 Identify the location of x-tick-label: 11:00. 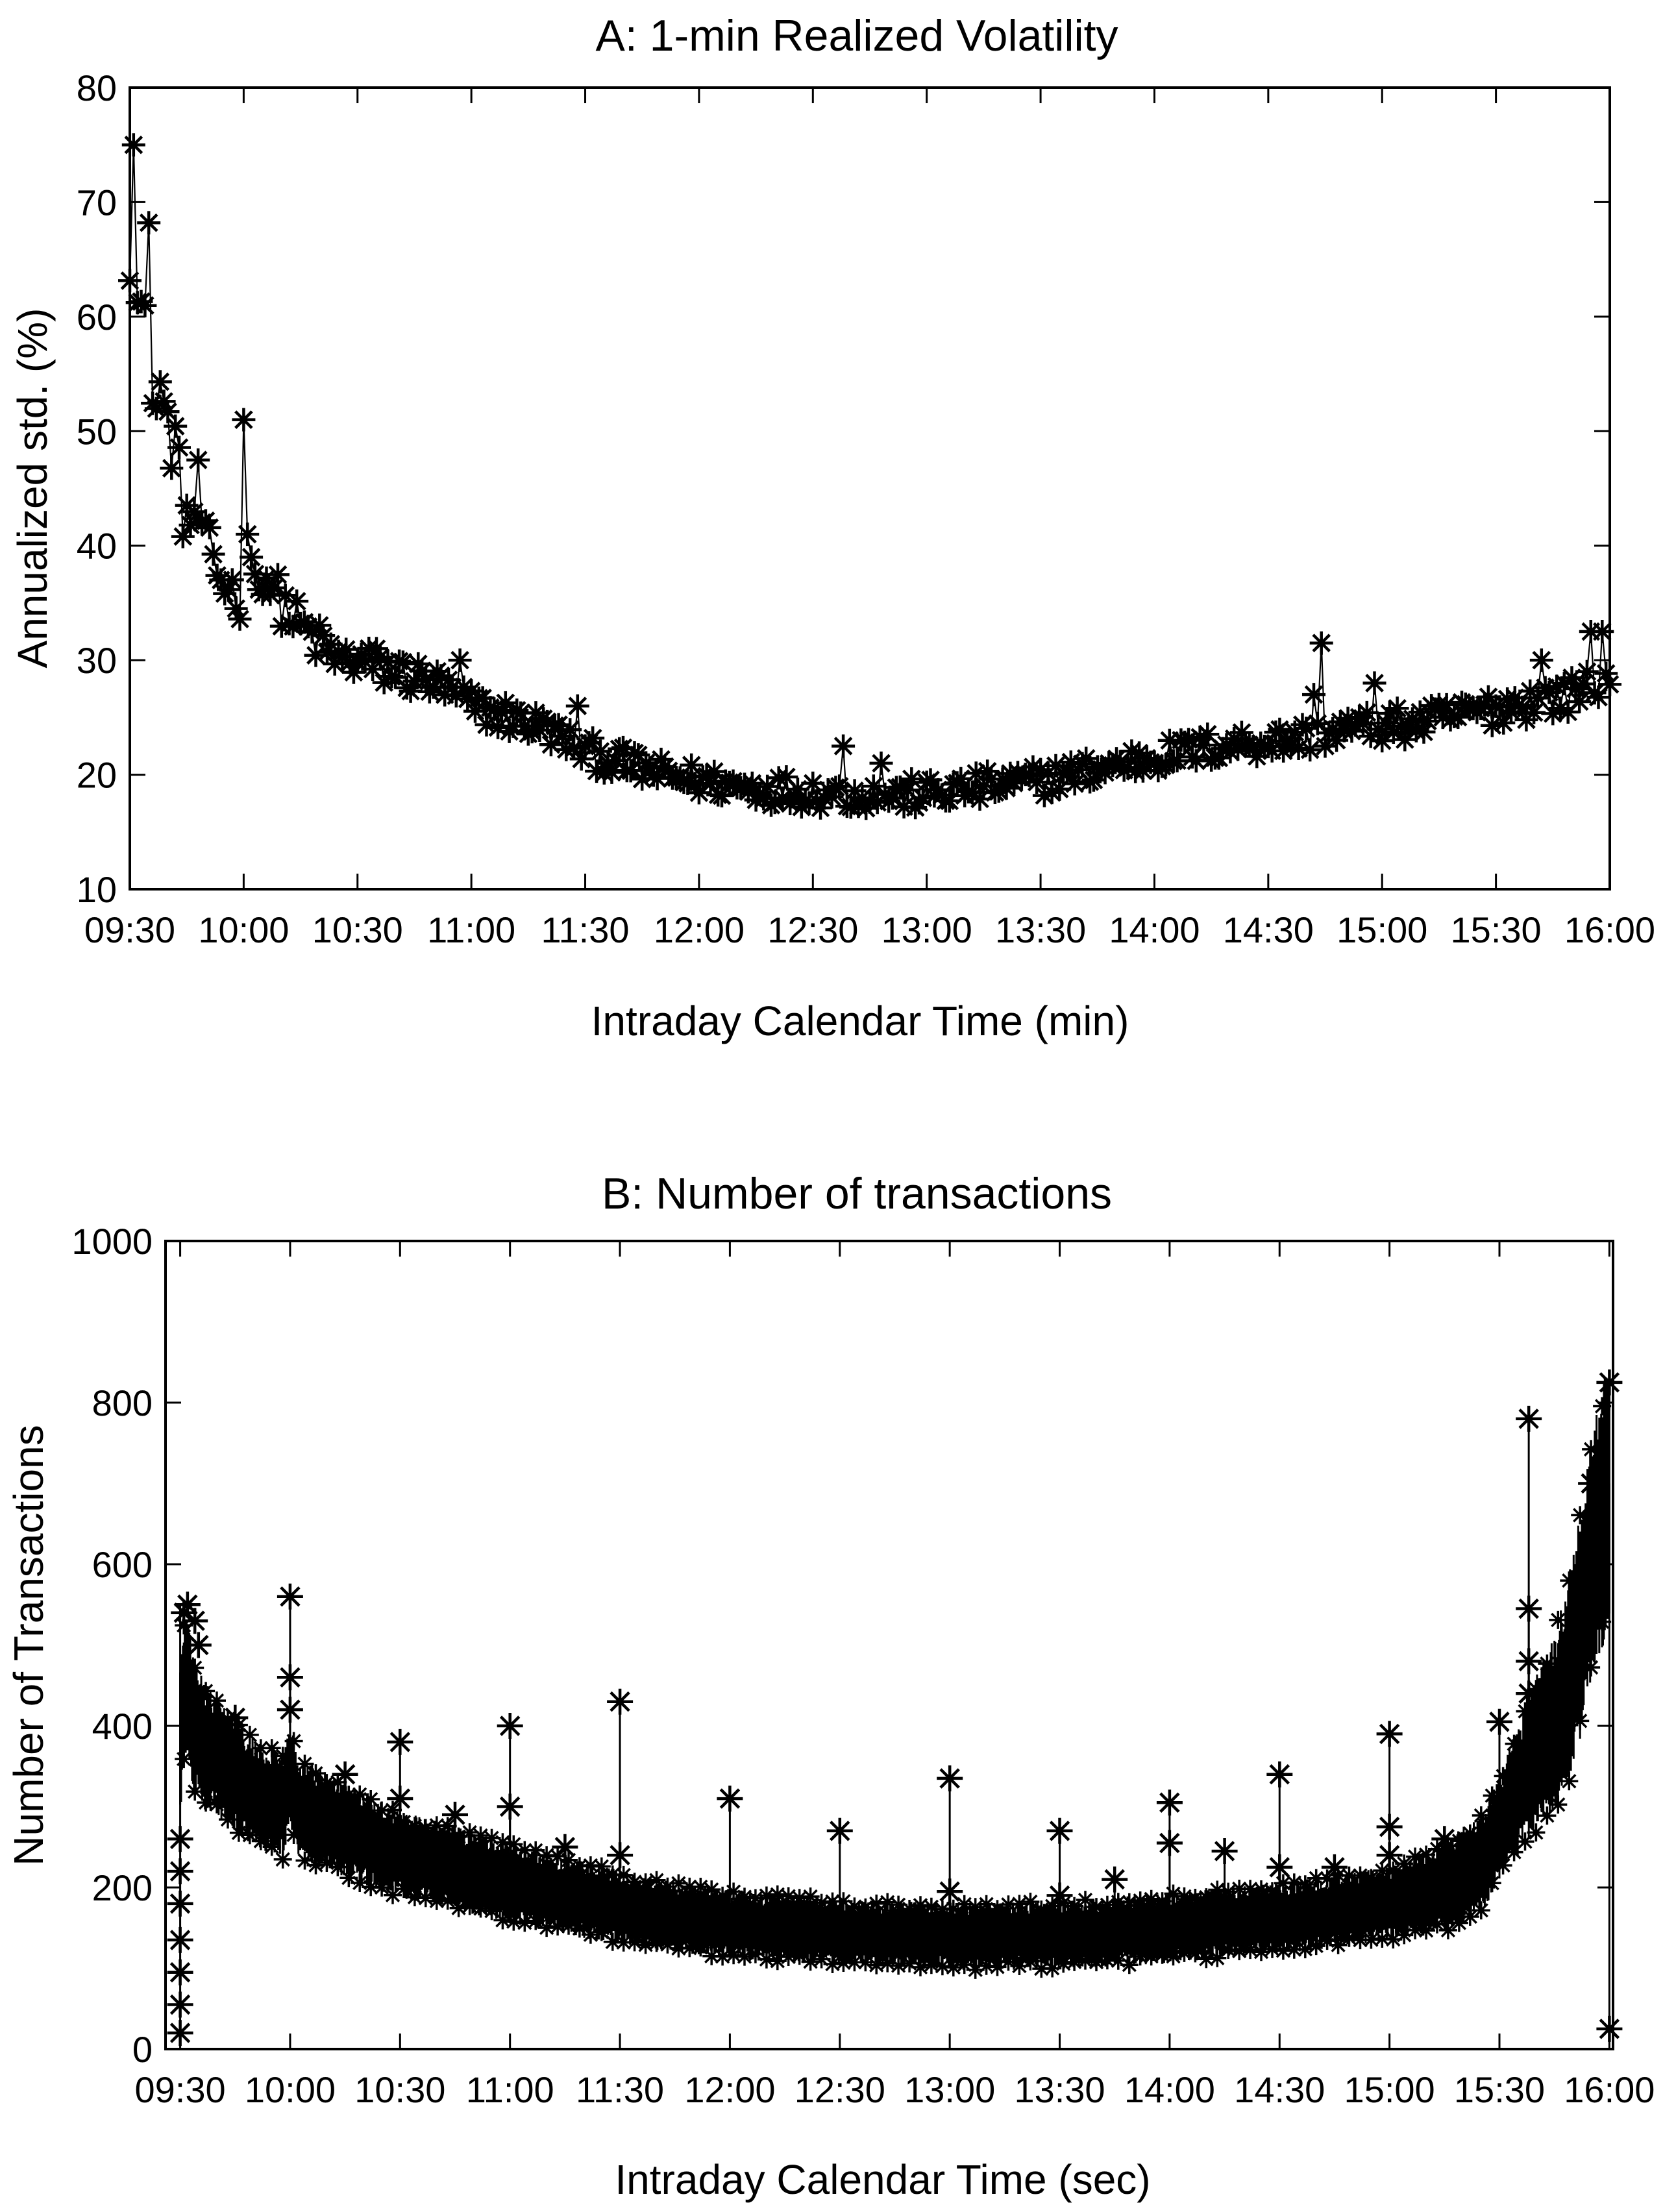
(510, 2089).